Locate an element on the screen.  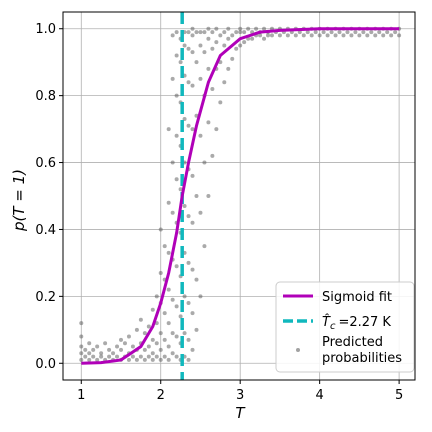
x-tick-label: 1 is located at coordinates (81, 395).